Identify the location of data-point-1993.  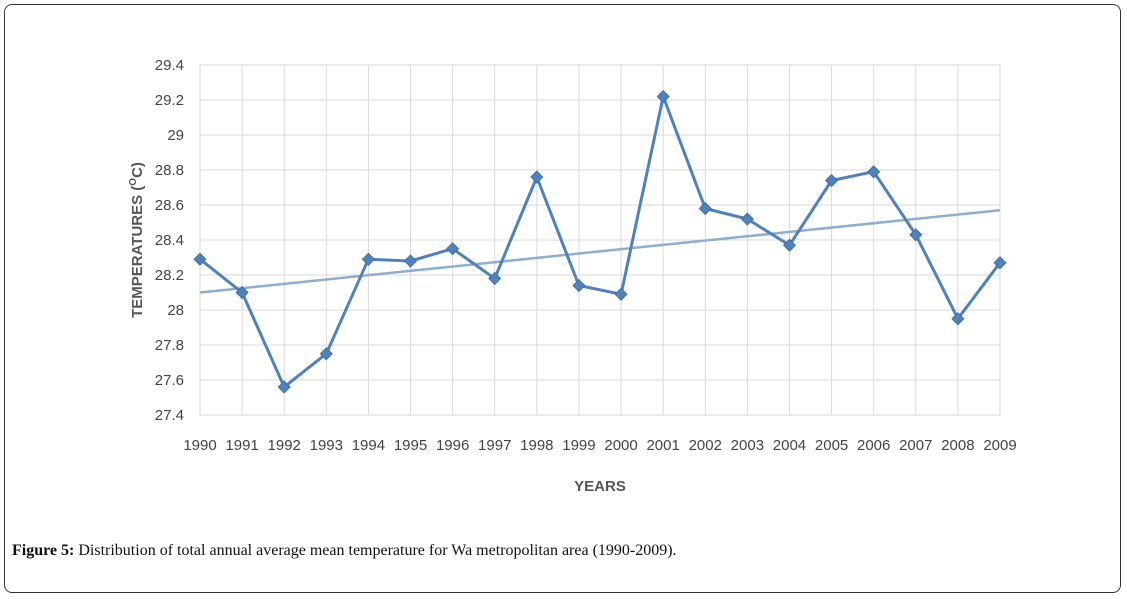
(326, 354).